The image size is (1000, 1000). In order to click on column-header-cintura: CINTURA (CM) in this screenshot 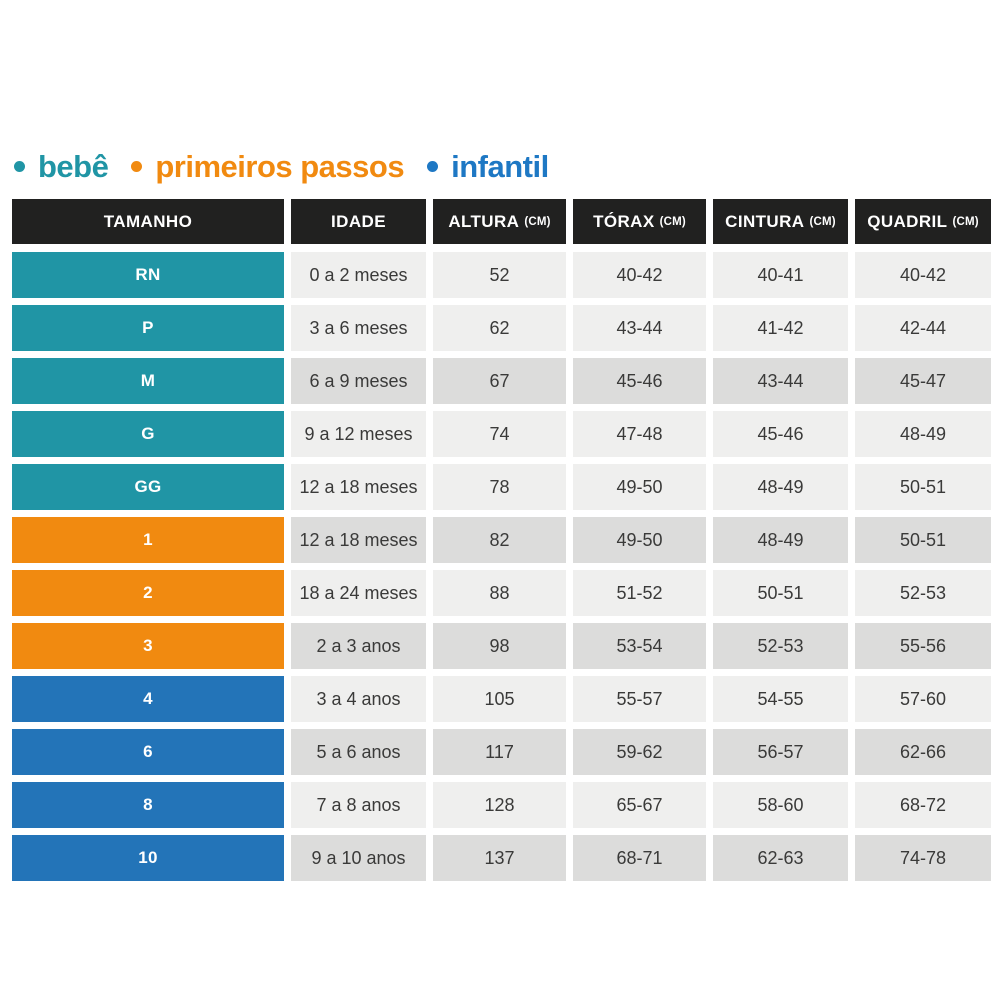, I will do `click(780, 221)`.